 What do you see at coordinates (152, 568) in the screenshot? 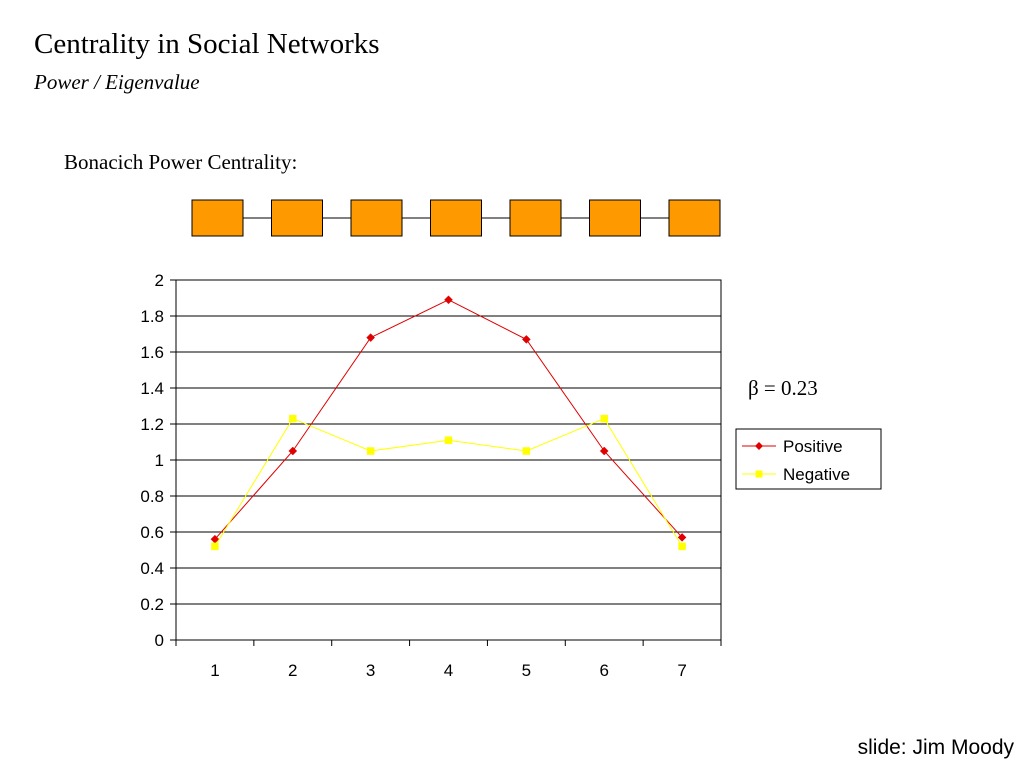
I see `y-tick-label: 0.4` at bounding box center [152, 568].